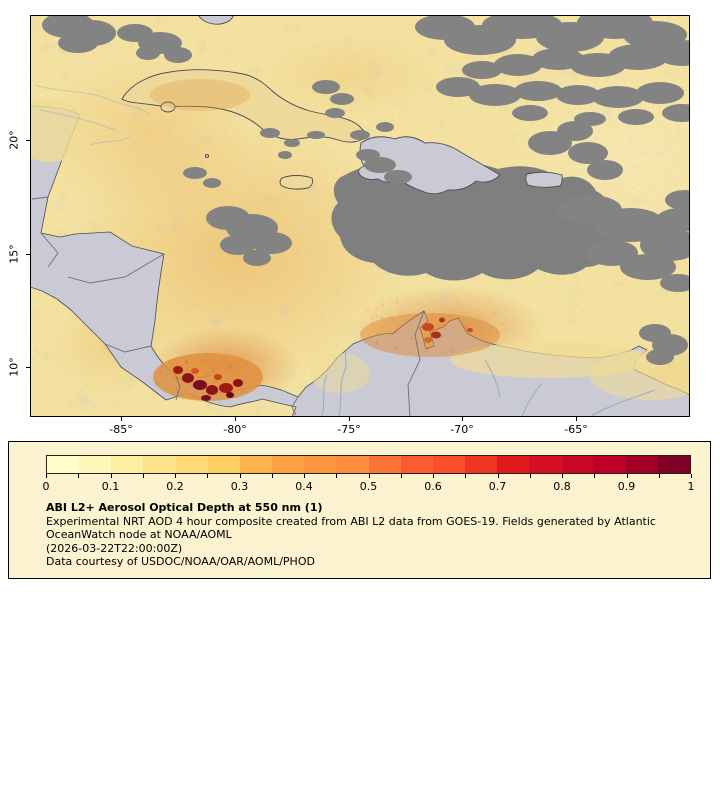  Describe the element at coordinates (139, 534) in the screenshot. I see `legend-description-line2: OceanWatch node at NOAA/AOML` at that location.